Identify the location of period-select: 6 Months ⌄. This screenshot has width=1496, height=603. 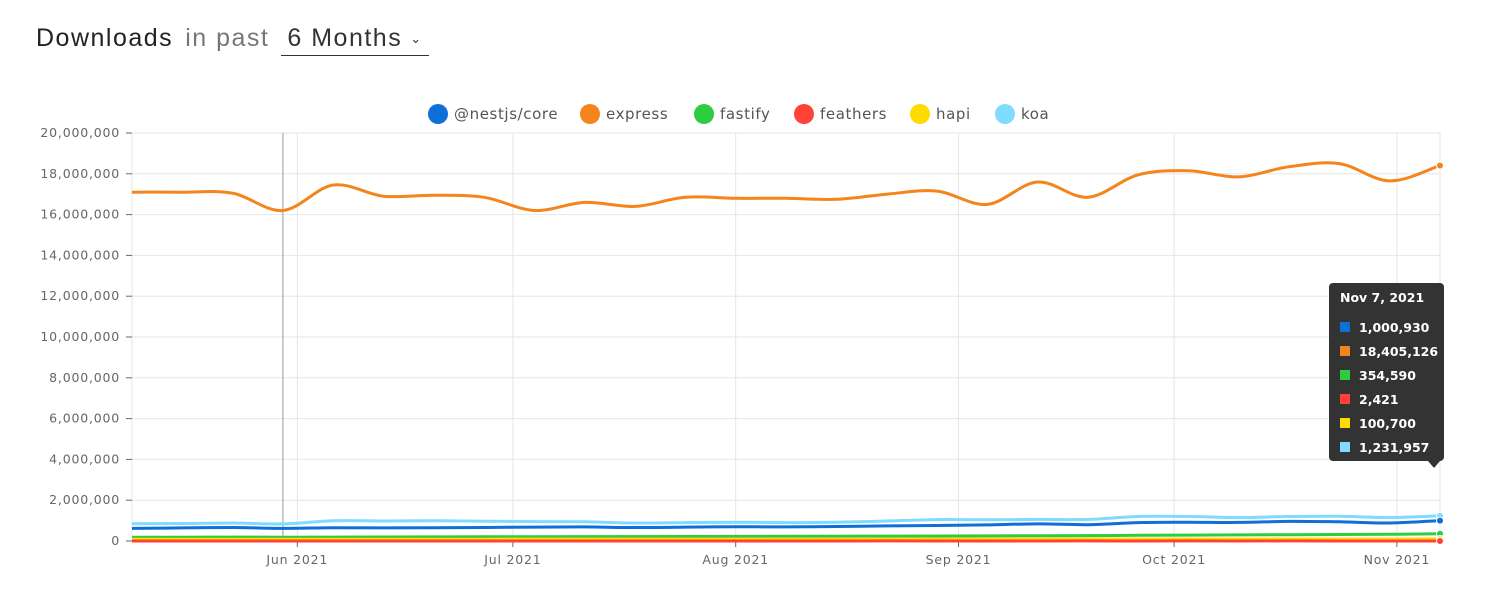
(355, 40).